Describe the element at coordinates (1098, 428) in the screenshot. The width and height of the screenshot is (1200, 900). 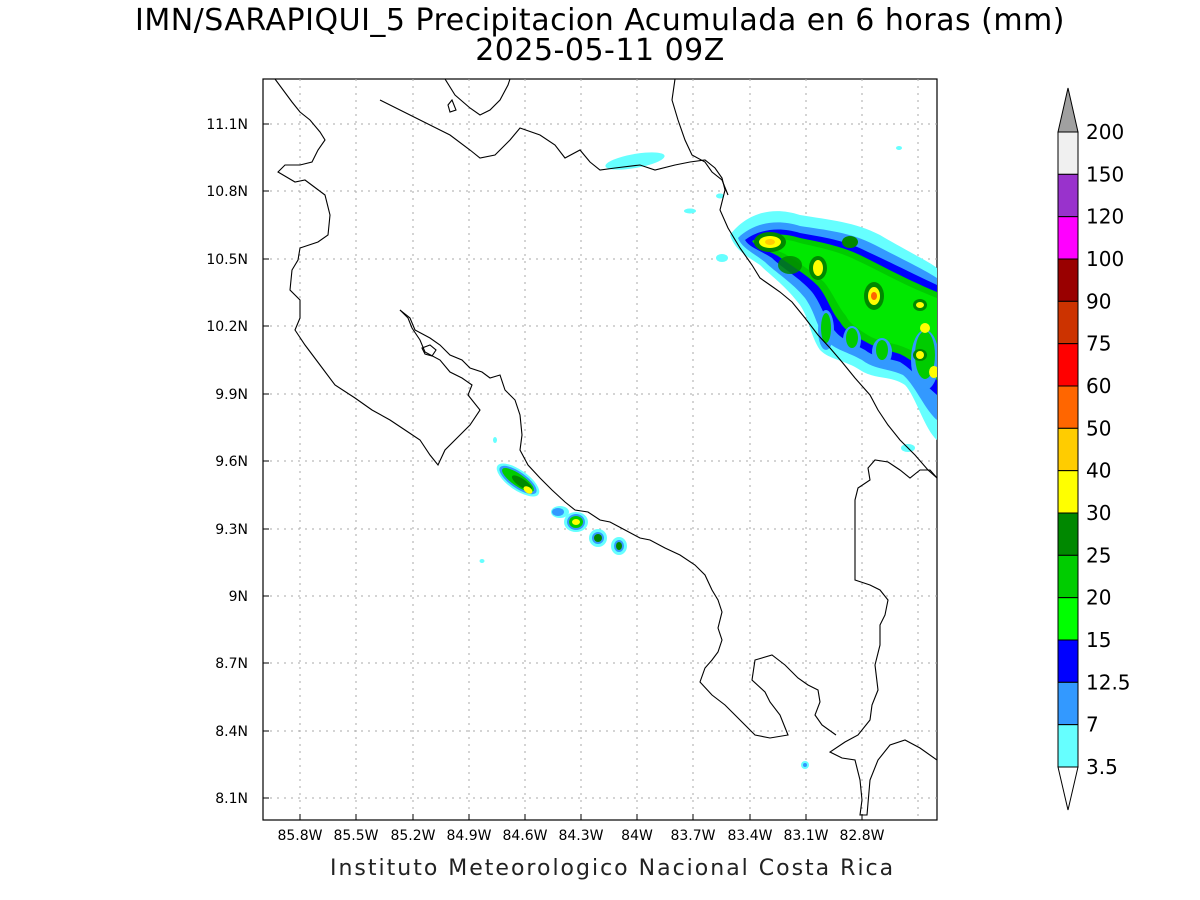
I see `colorbar-label: 50` at that location.